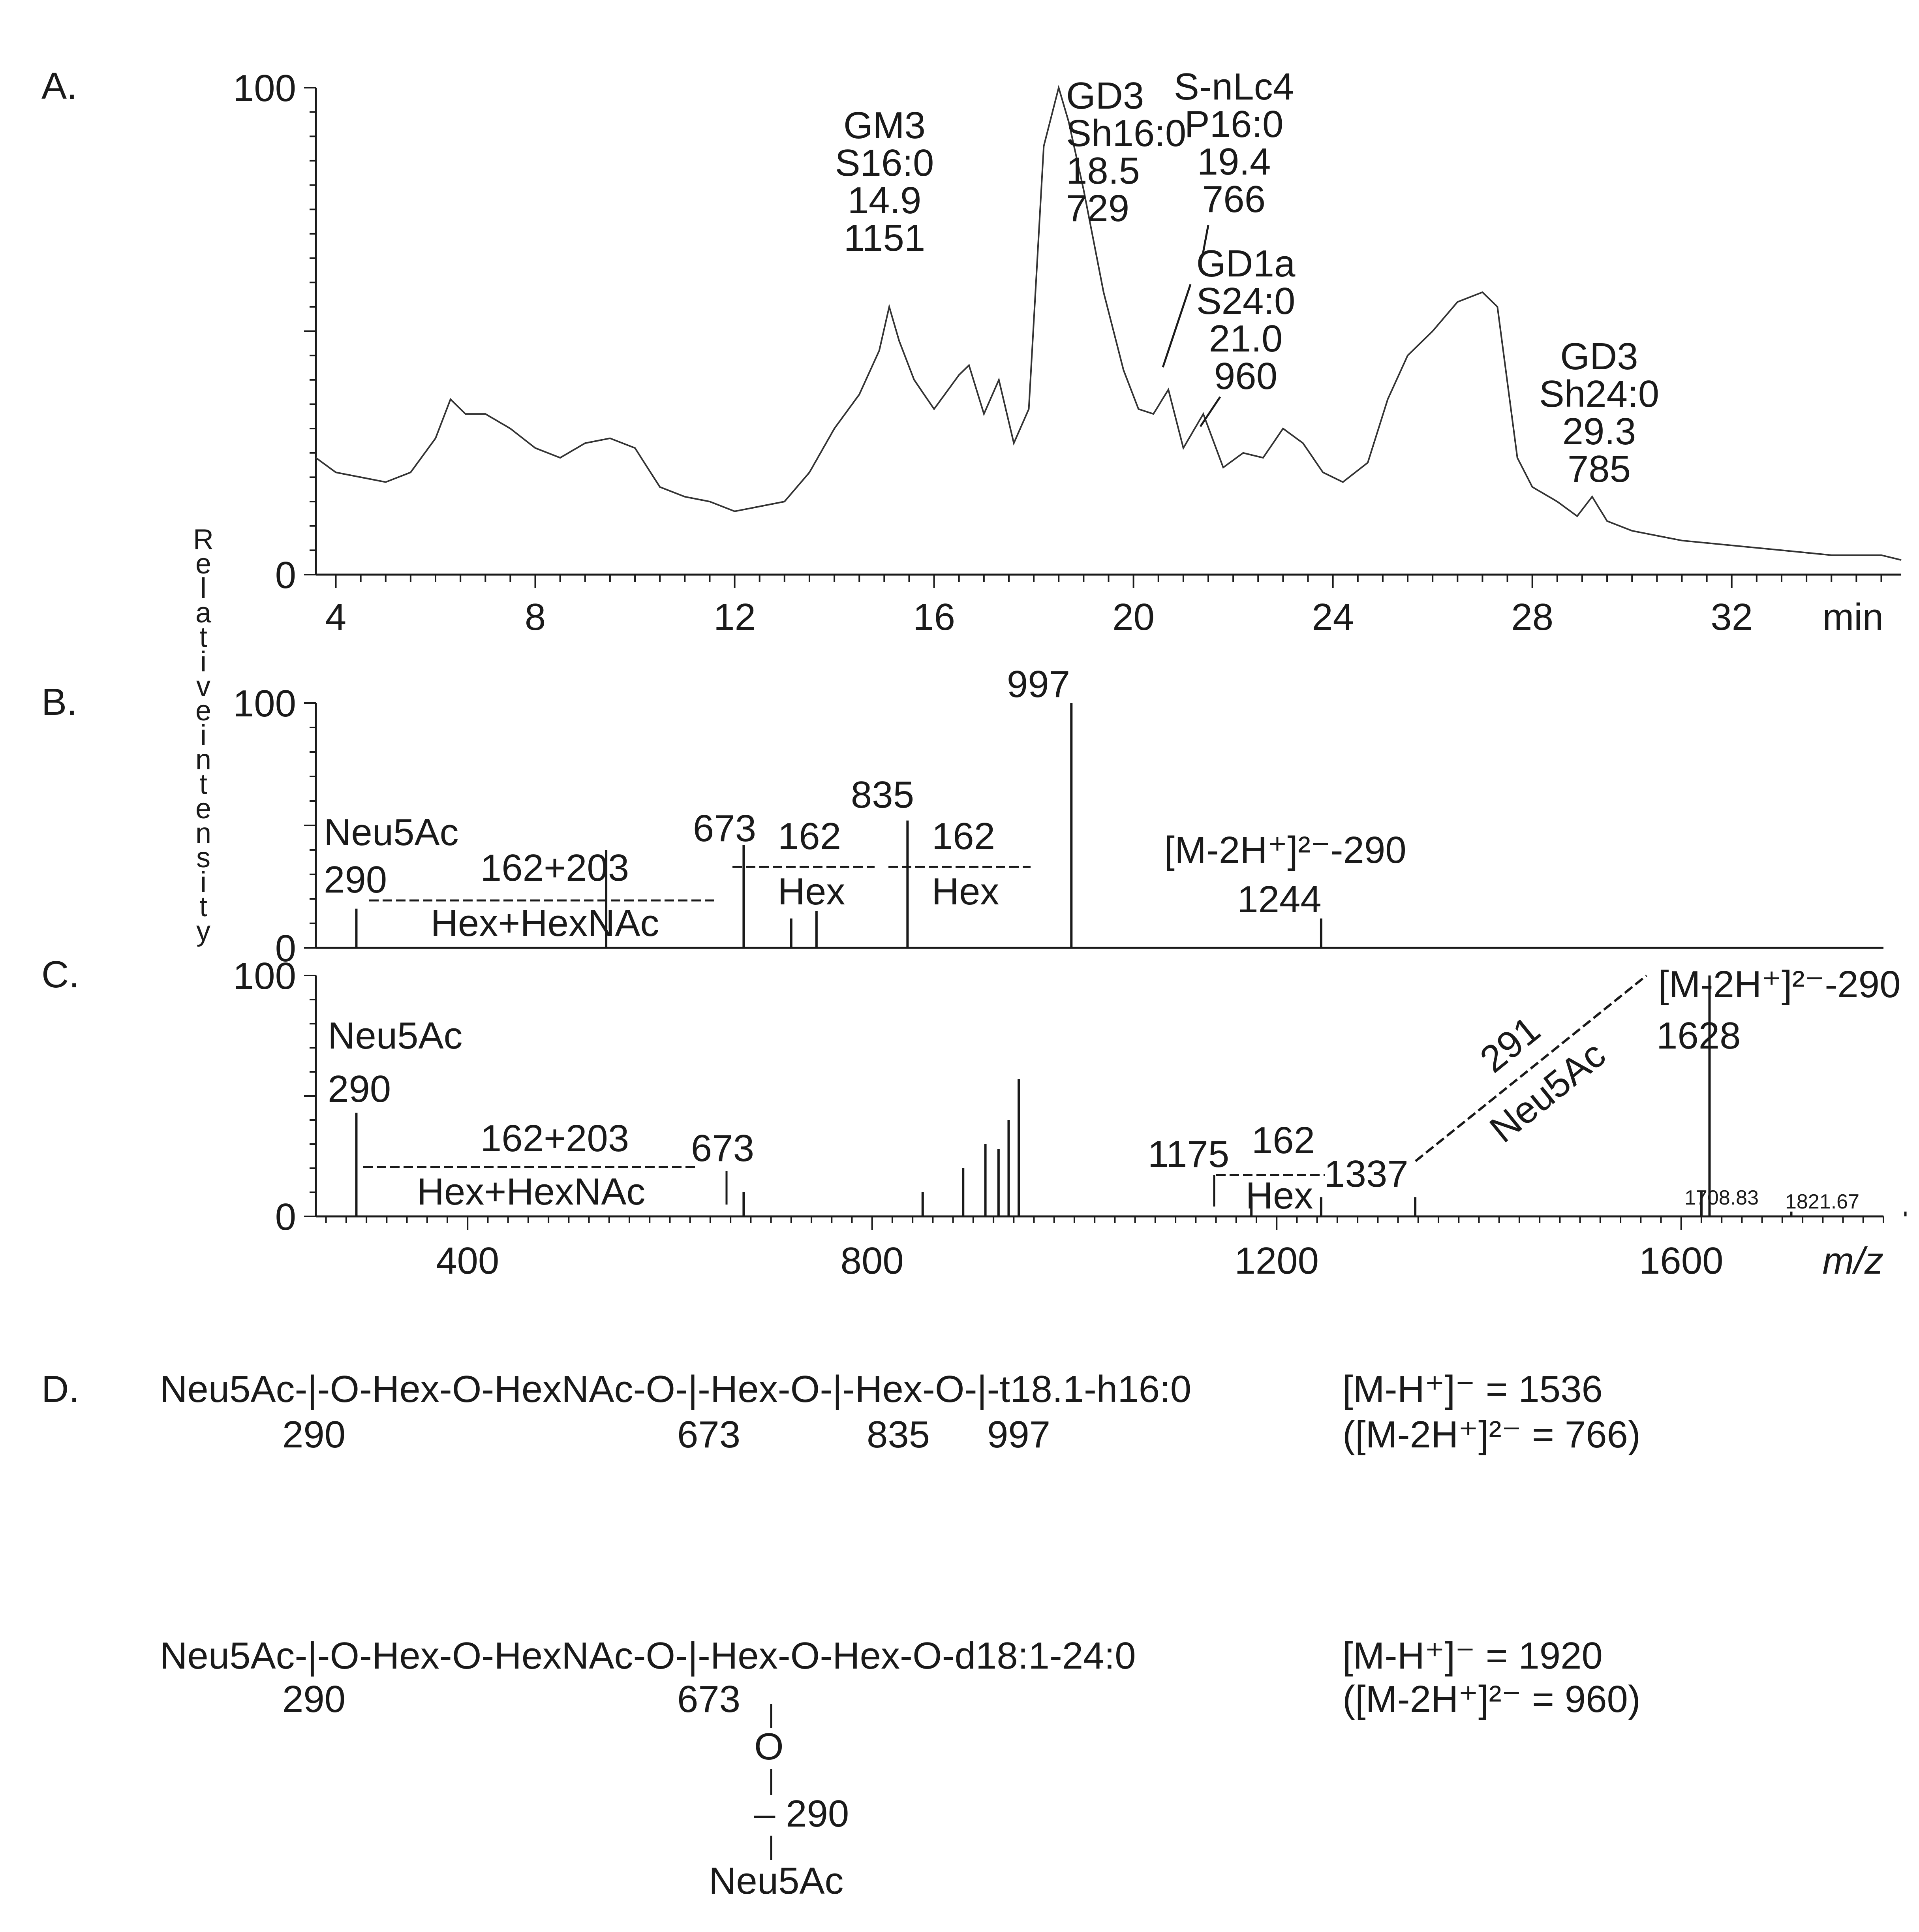  Describe the element at coordinates (1599, 432) in the screenshot. I see `peak-annotation-line: 29.3` at that location.